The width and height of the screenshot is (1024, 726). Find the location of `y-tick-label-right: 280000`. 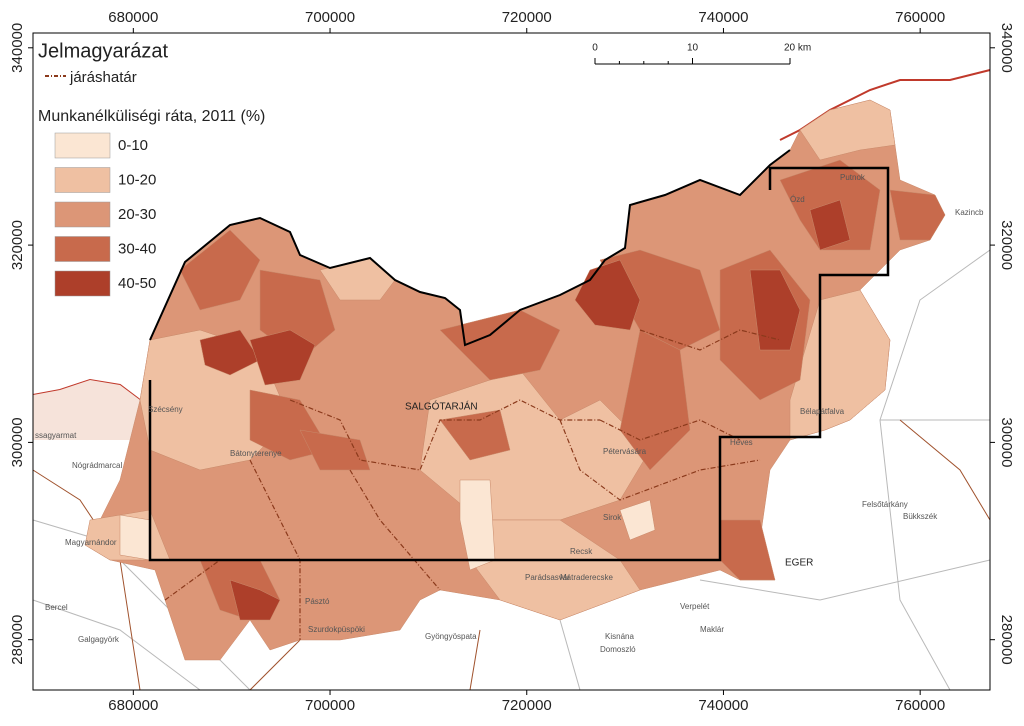

y-tick-label-right: 280000 is located at coordinates (1006, 640).